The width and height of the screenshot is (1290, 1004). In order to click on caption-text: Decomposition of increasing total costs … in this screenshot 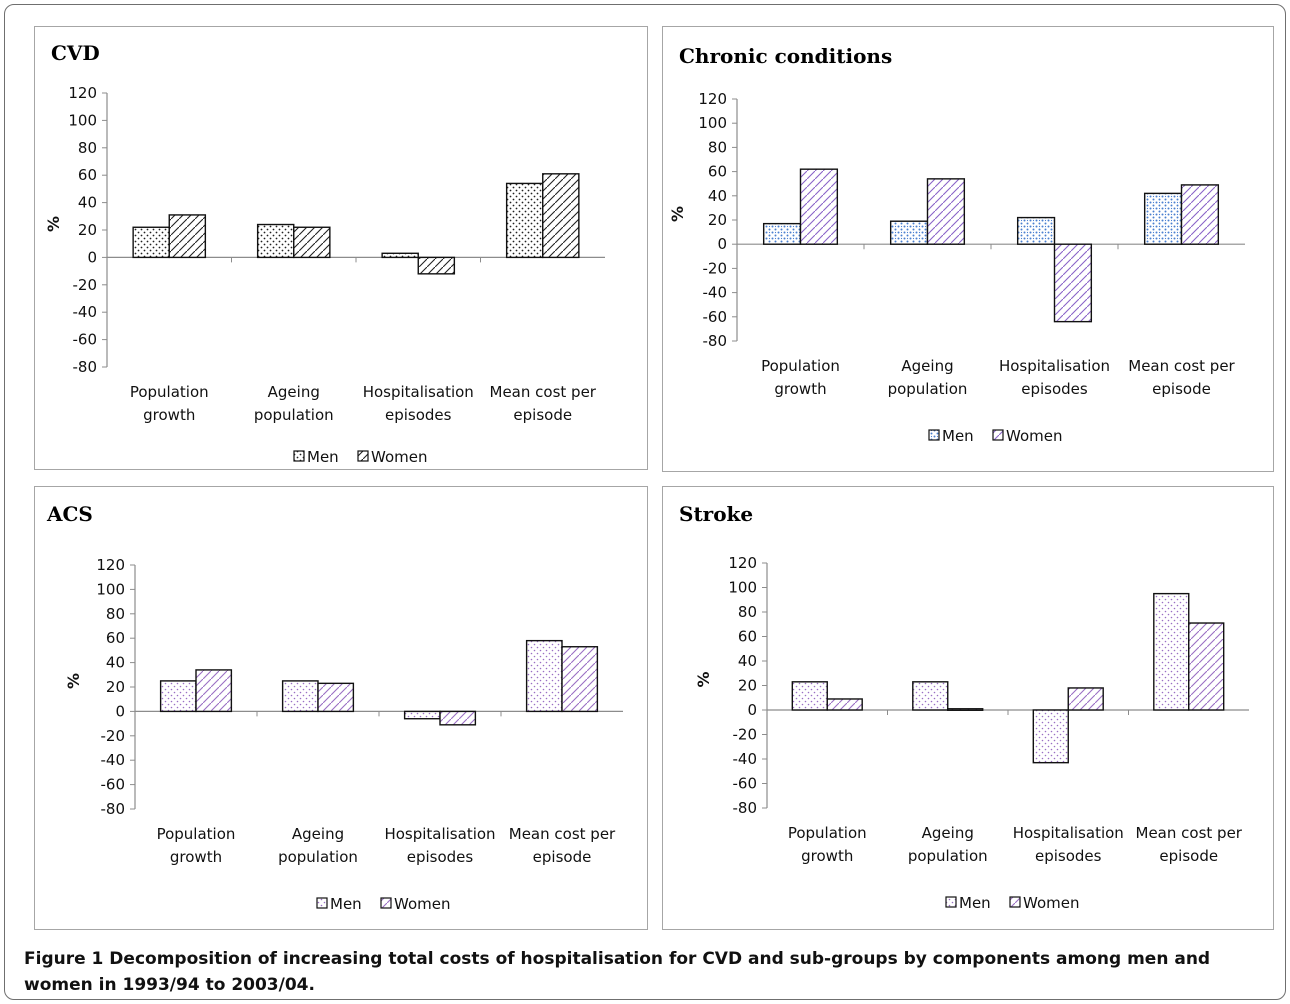, I will do `click(617, 972)`.